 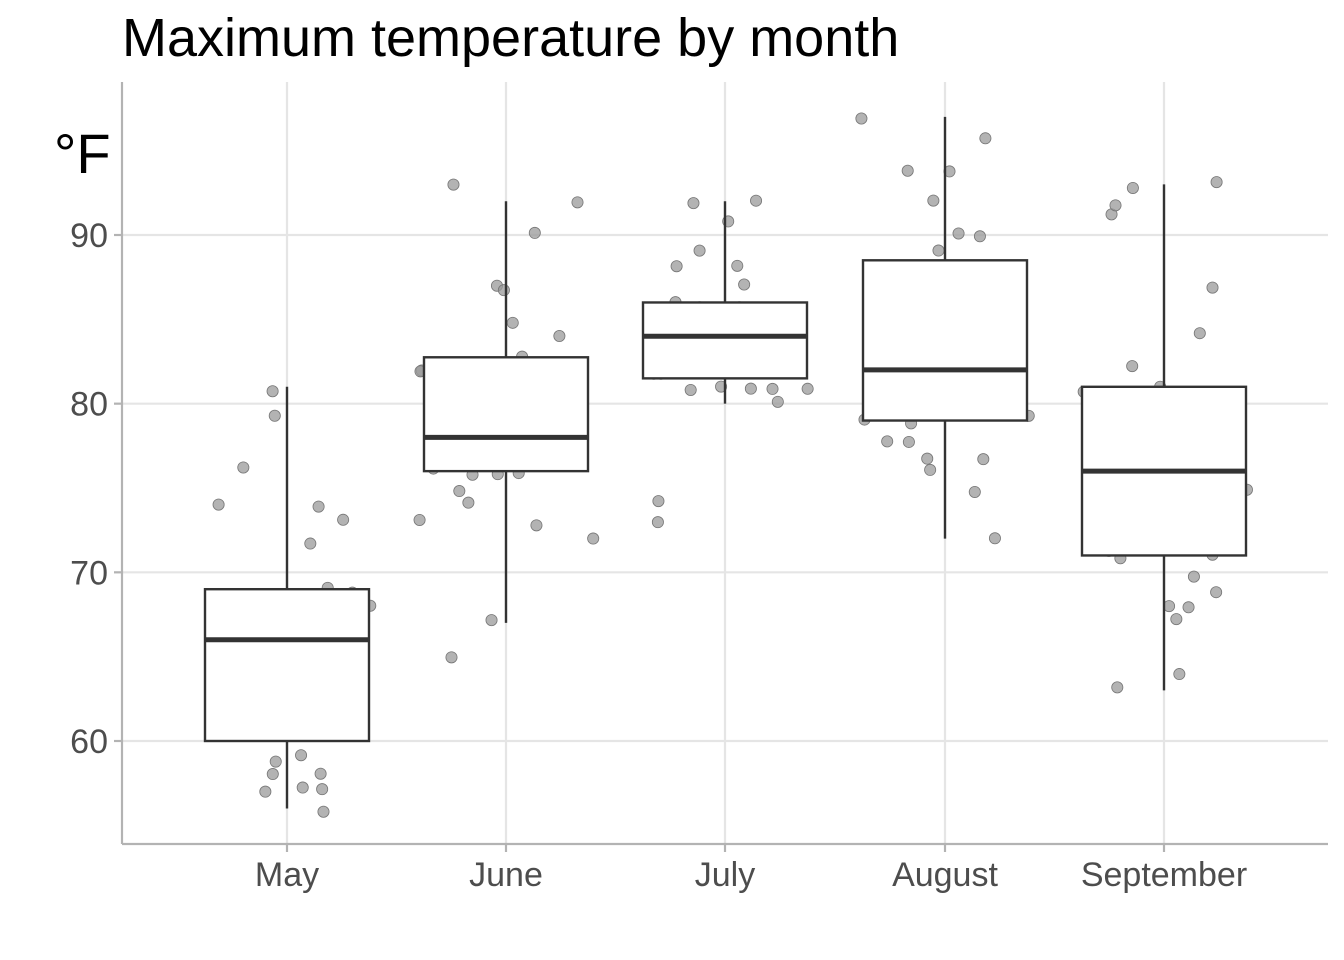 What do you see at coordinates (725, 340) in the screenshot?
I see `box-july` at bounding box center [725, 340].